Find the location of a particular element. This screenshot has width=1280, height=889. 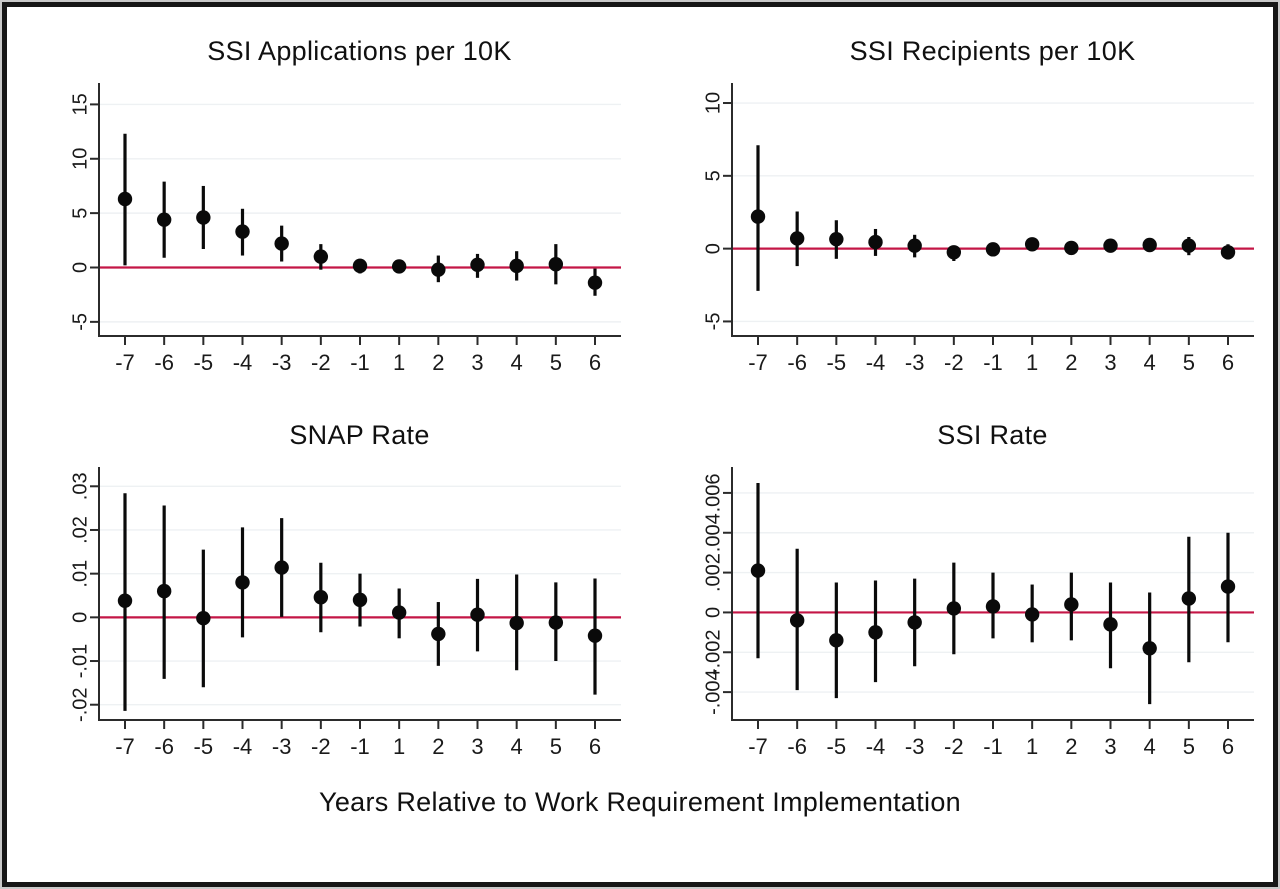

y-tick-label: -.004 is located at coordinates (713, 692).